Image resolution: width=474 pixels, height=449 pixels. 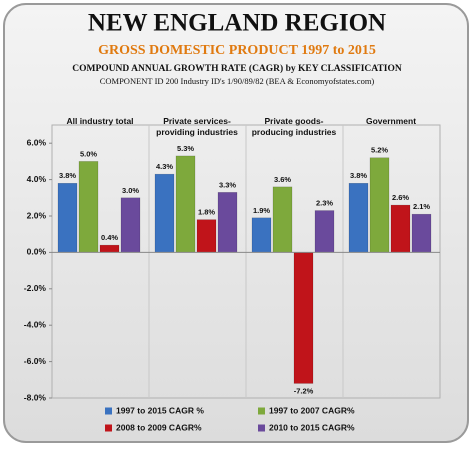 What do you see at coordinates (185, 148) in the screenshot?
I see `value-label: 5.3%` at bounding box center [185, 148].